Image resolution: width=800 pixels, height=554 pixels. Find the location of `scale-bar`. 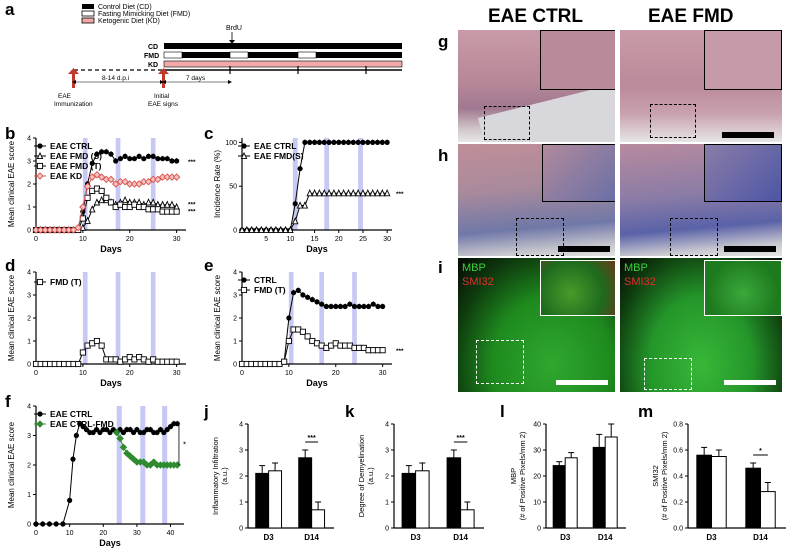

scale-bar is located at coordinates (584, 249).